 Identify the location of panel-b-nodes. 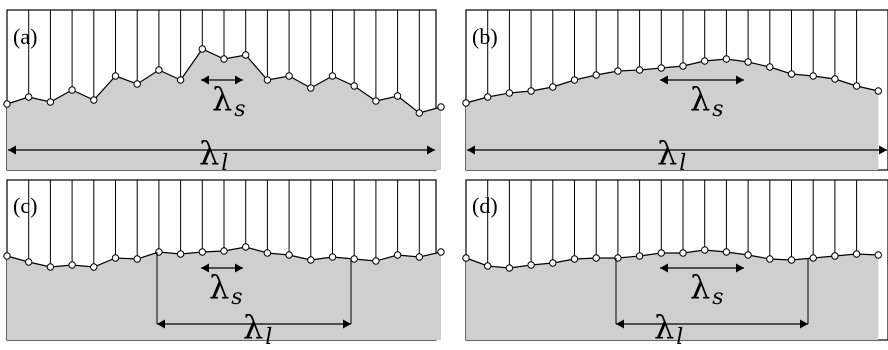
(672, 81).